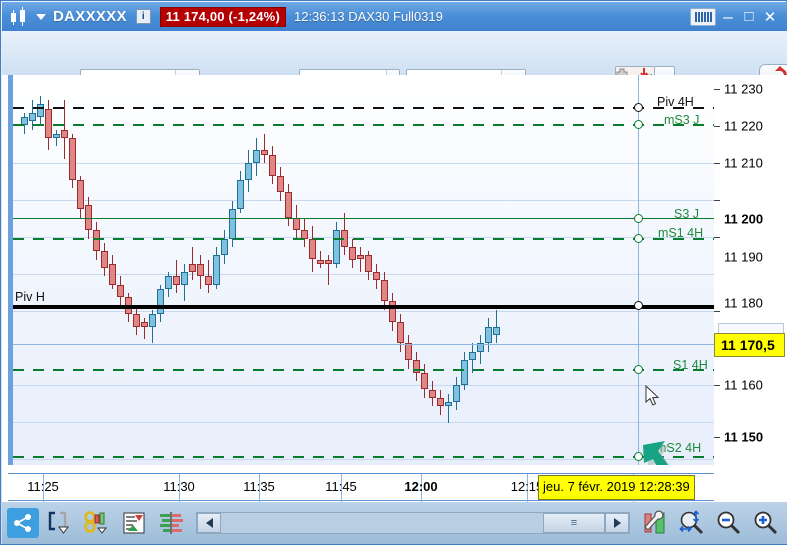 Image resolution: width=787 pixels, height=545 pixels. Describe the element at coordinates (527, 486) in the screenshot. I see `time-tick: 12:15` at that location.